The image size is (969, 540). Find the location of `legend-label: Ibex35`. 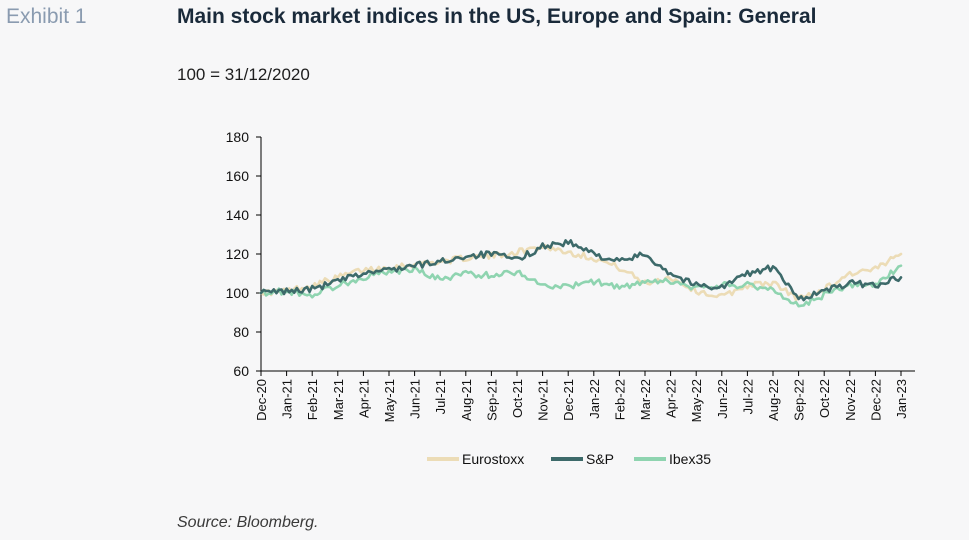

legend-label: Ibex35 is located at coordinates (690, 459).